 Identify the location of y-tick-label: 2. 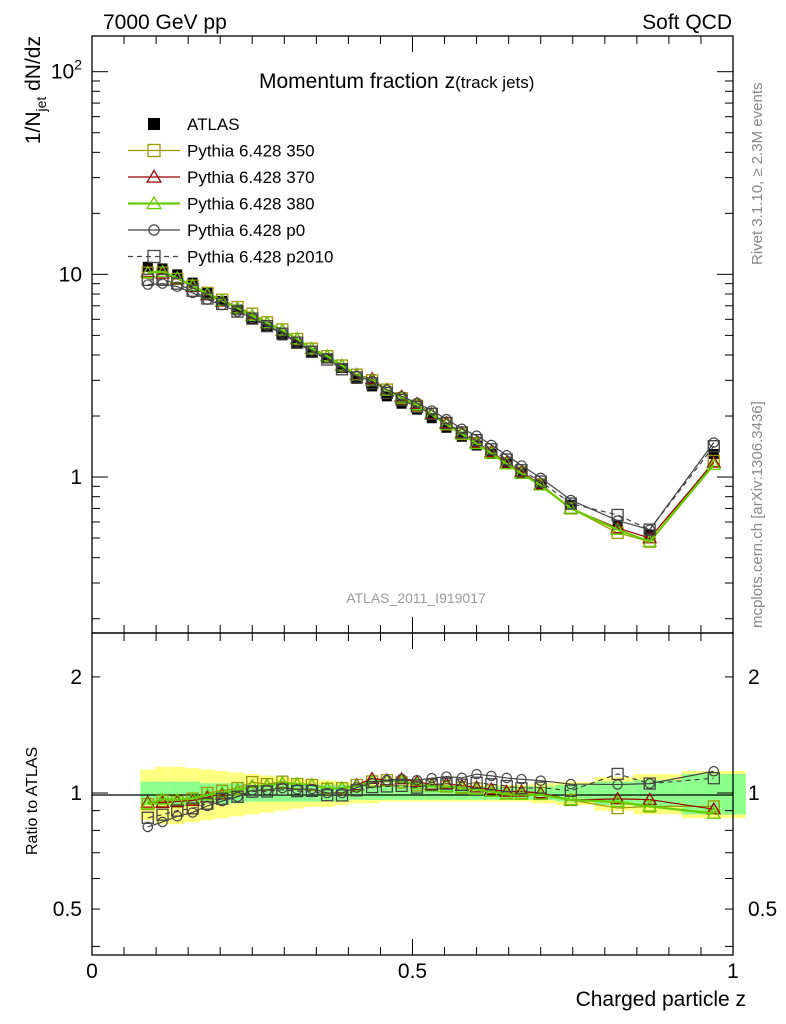
(76, 677).